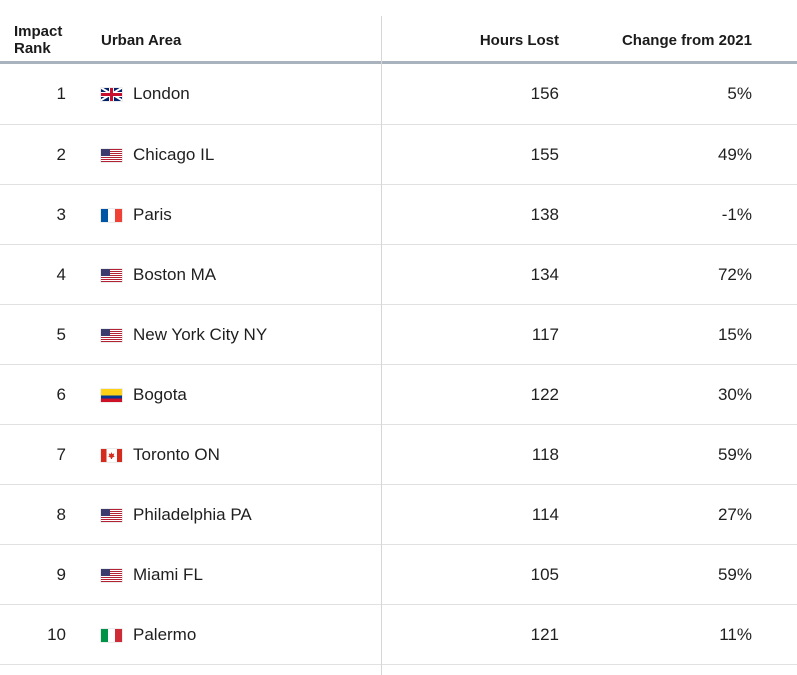 This screenshot has height=675, width=797. What do you see at coordinates (734, 274) in the screenshot?
I see `change-from-2021-cell: 72%` at bounding box center [734, 274].